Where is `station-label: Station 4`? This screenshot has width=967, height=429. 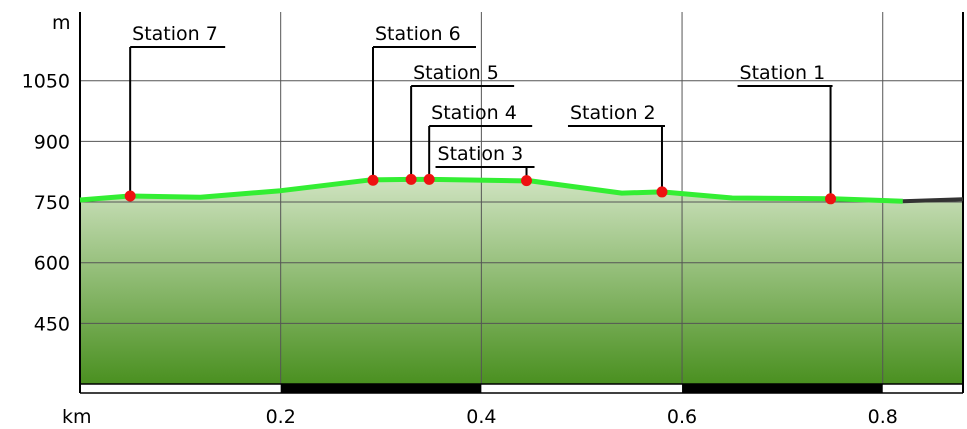
station-label: Station 4 is located at coordinates (474, 113).